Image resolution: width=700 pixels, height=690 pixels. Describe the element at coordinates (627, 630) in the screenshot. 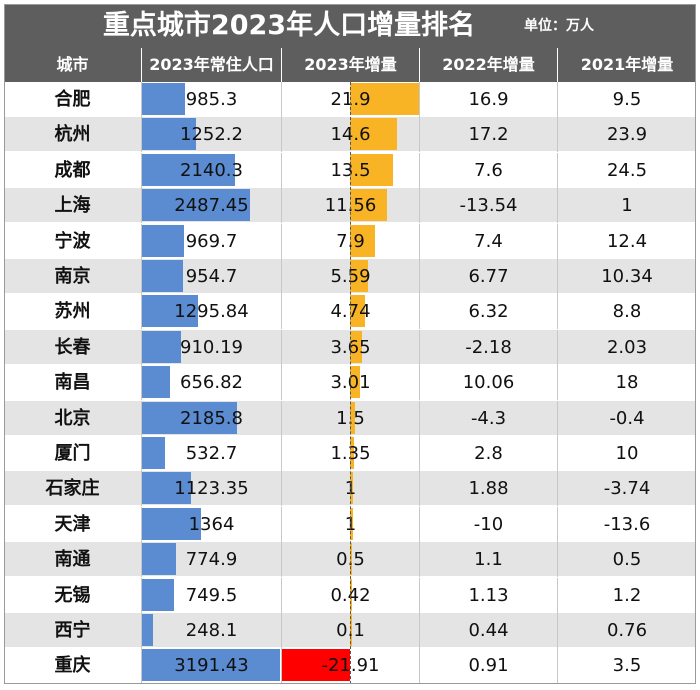

I see `increase-2021-value: 0.76` at that location.